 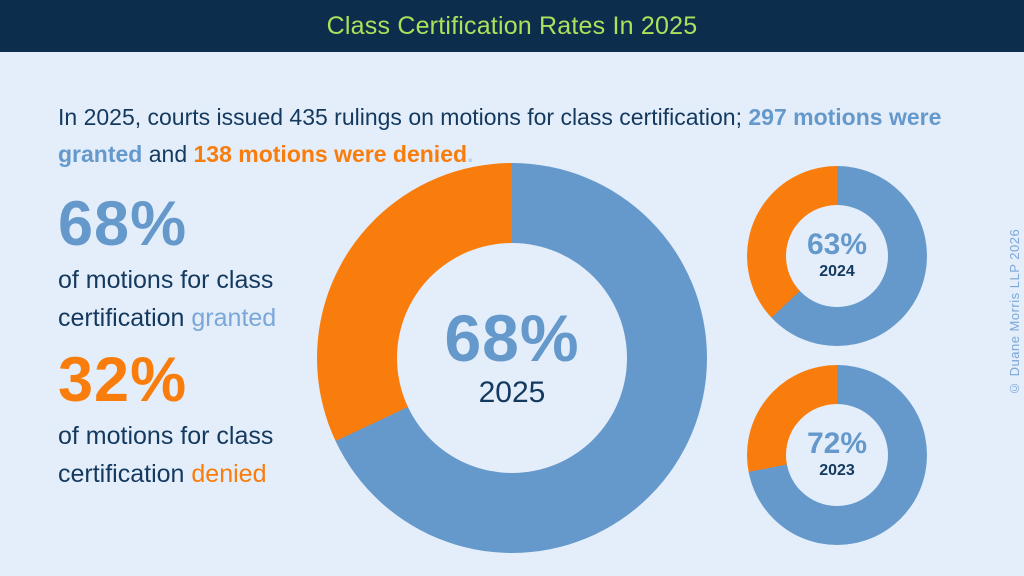 What do you see at coordinates (837, 443) in the screenshot?
I see `donut-chart-2023-value: 72%` at bounding box center [837, 443].